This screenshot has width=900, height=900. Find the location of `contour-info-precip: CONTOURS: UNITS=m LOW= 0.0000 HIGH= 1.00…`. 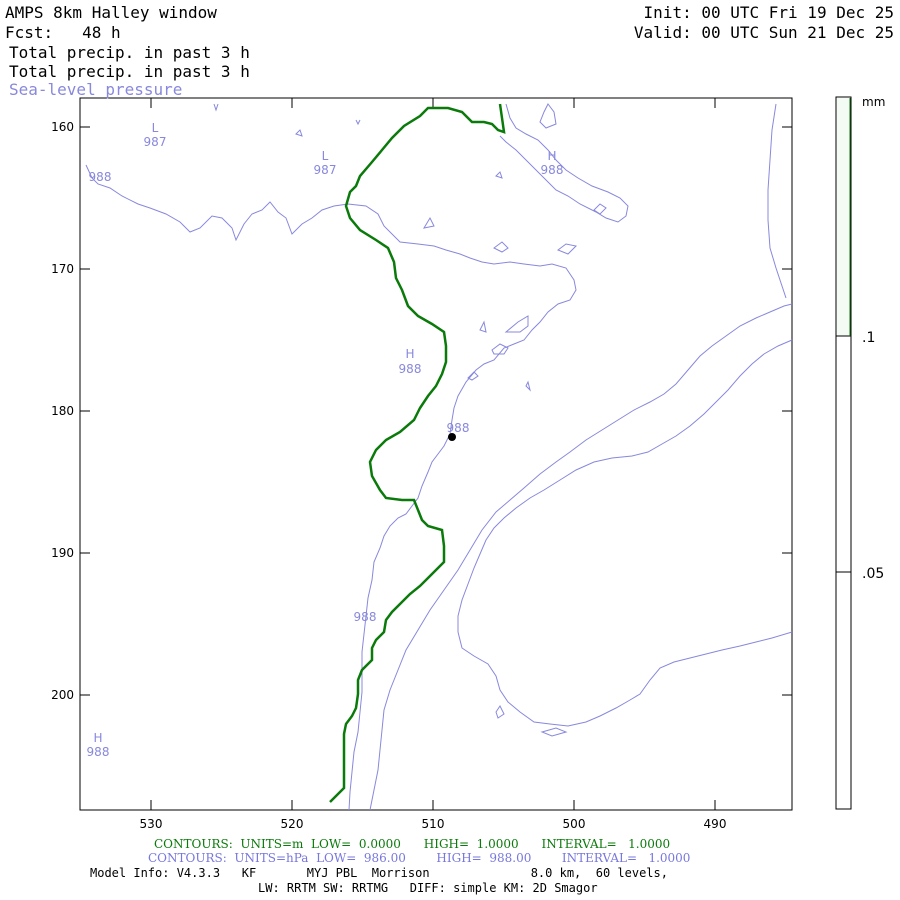

contour-info-precip: CONTOURS: UNITS=m LOW= 0.0000 HIGH= 1.00… is located at coordinates (412, 844).